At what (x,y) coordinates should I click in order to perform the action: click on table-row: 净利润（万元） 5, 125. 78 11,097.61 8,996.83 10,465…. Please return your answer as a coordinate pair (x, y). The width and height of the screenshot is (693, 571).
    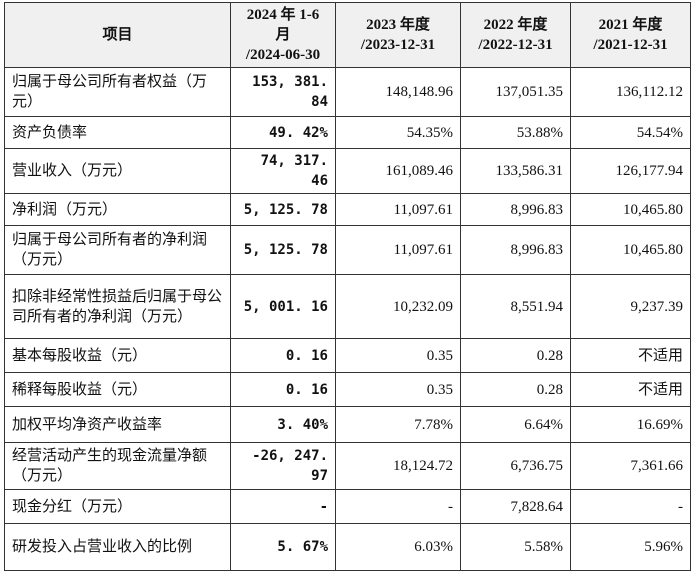
    Looking at the image, I should click on (347, 209).